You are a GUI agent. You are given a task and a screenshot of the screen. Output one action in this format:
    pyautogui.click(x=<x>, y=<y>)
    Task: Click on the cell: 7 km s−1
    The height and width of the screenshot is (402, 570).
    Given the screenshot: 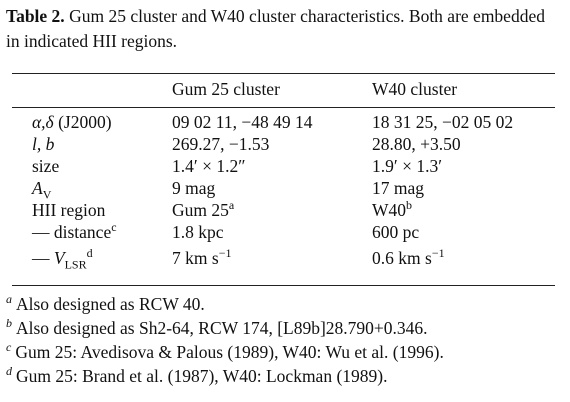 What is the action you would take?
    pyautogui.click(x=202, y=257)
    